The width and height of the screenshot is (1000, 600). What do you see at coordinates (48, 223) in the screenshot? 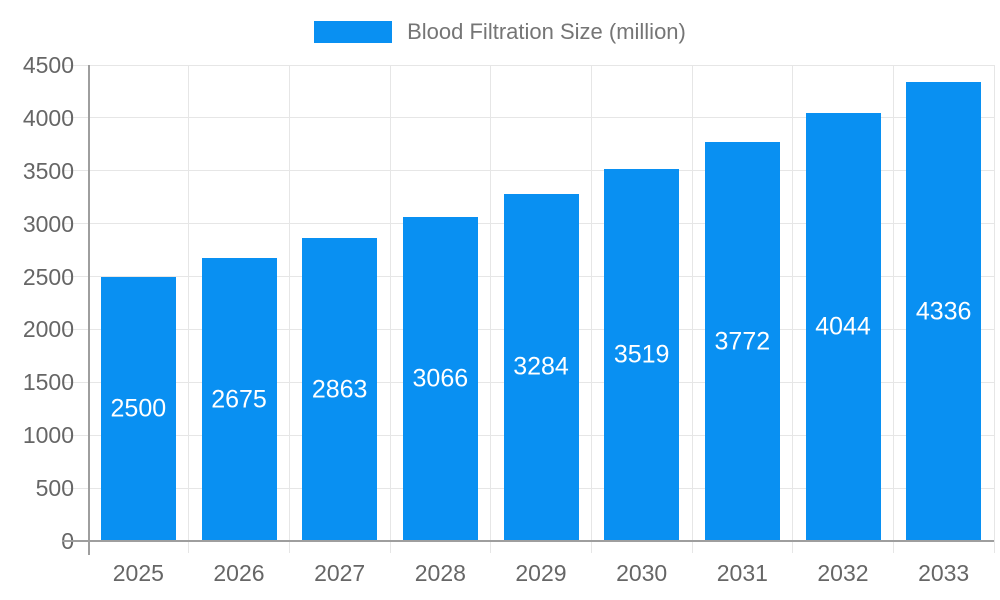
I see `y-tick-label-3000: 3000` at bounding box center [48, 223].